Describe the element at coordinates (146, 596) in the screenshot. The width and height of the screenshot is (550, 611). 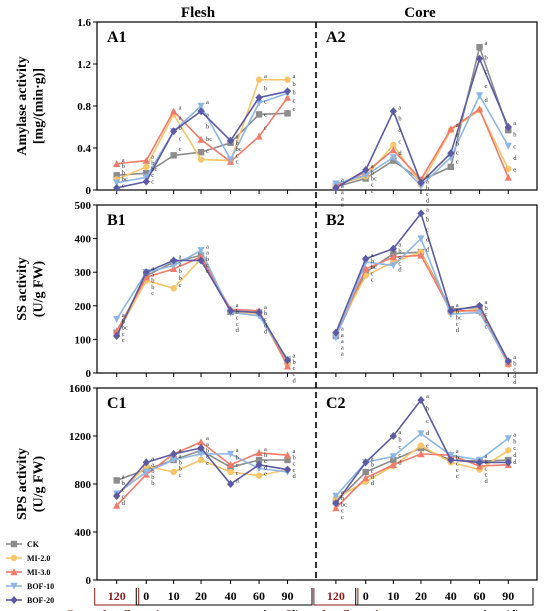
I see `x-tick-label: 0` at that location.